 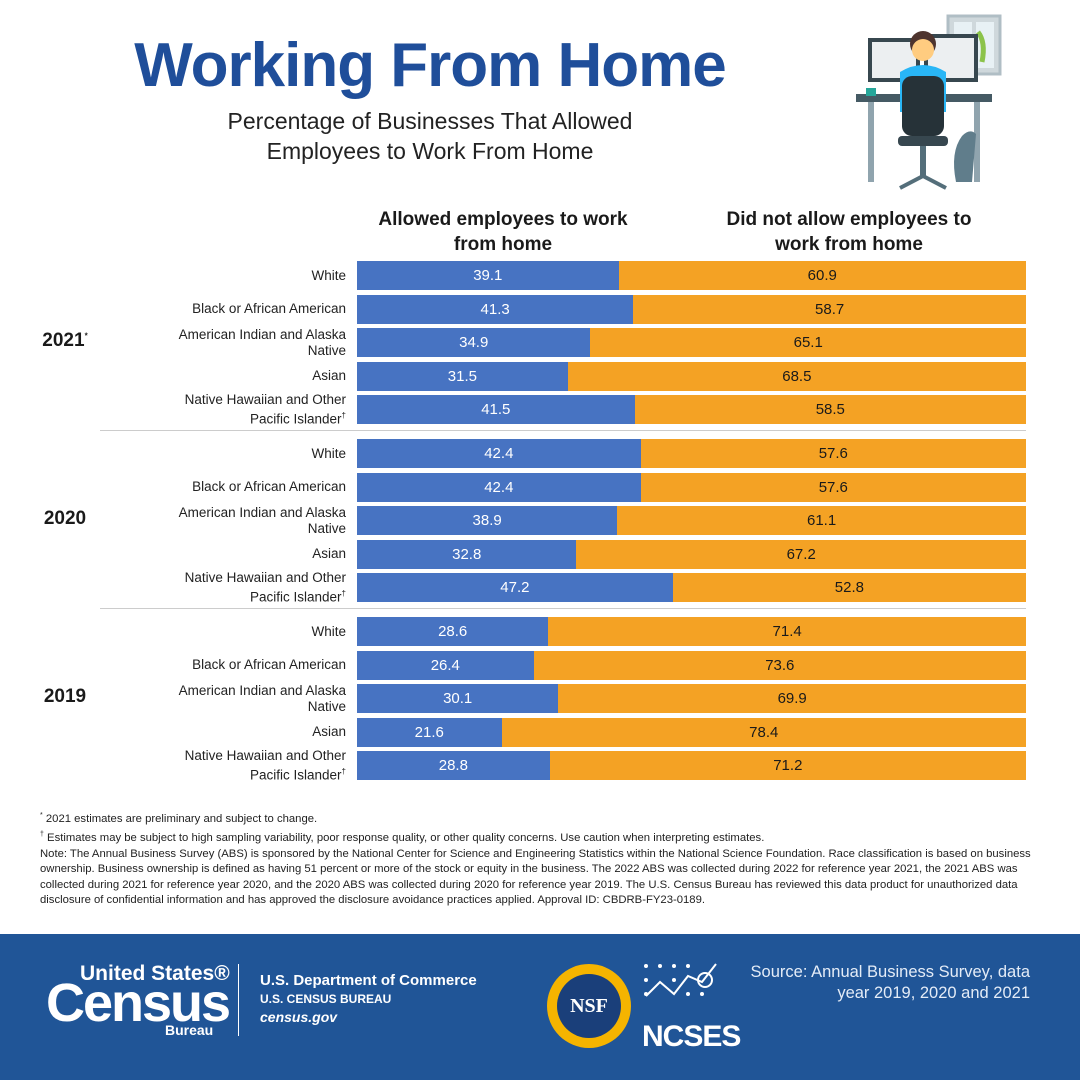 What do you see at coordinates (63, 341) in the screenshot?
I see `year-text: 2021` at bounding box center [63, 341].